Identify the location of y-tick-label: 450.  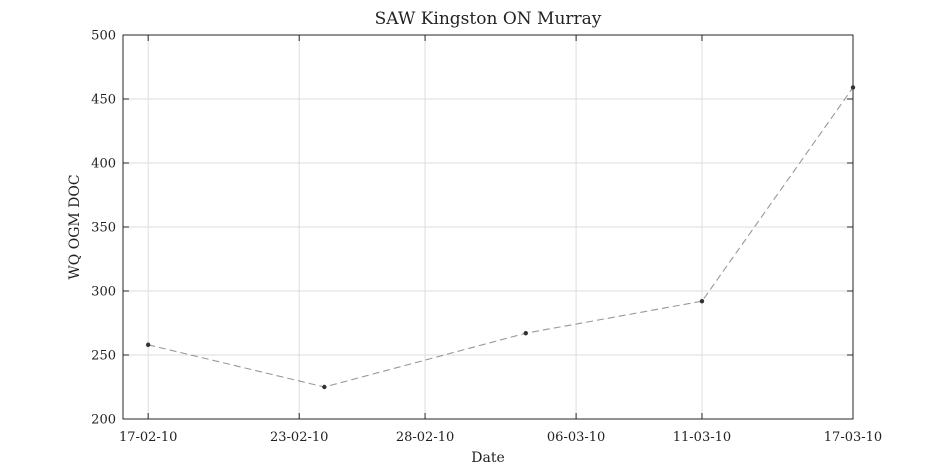
(103, 100).